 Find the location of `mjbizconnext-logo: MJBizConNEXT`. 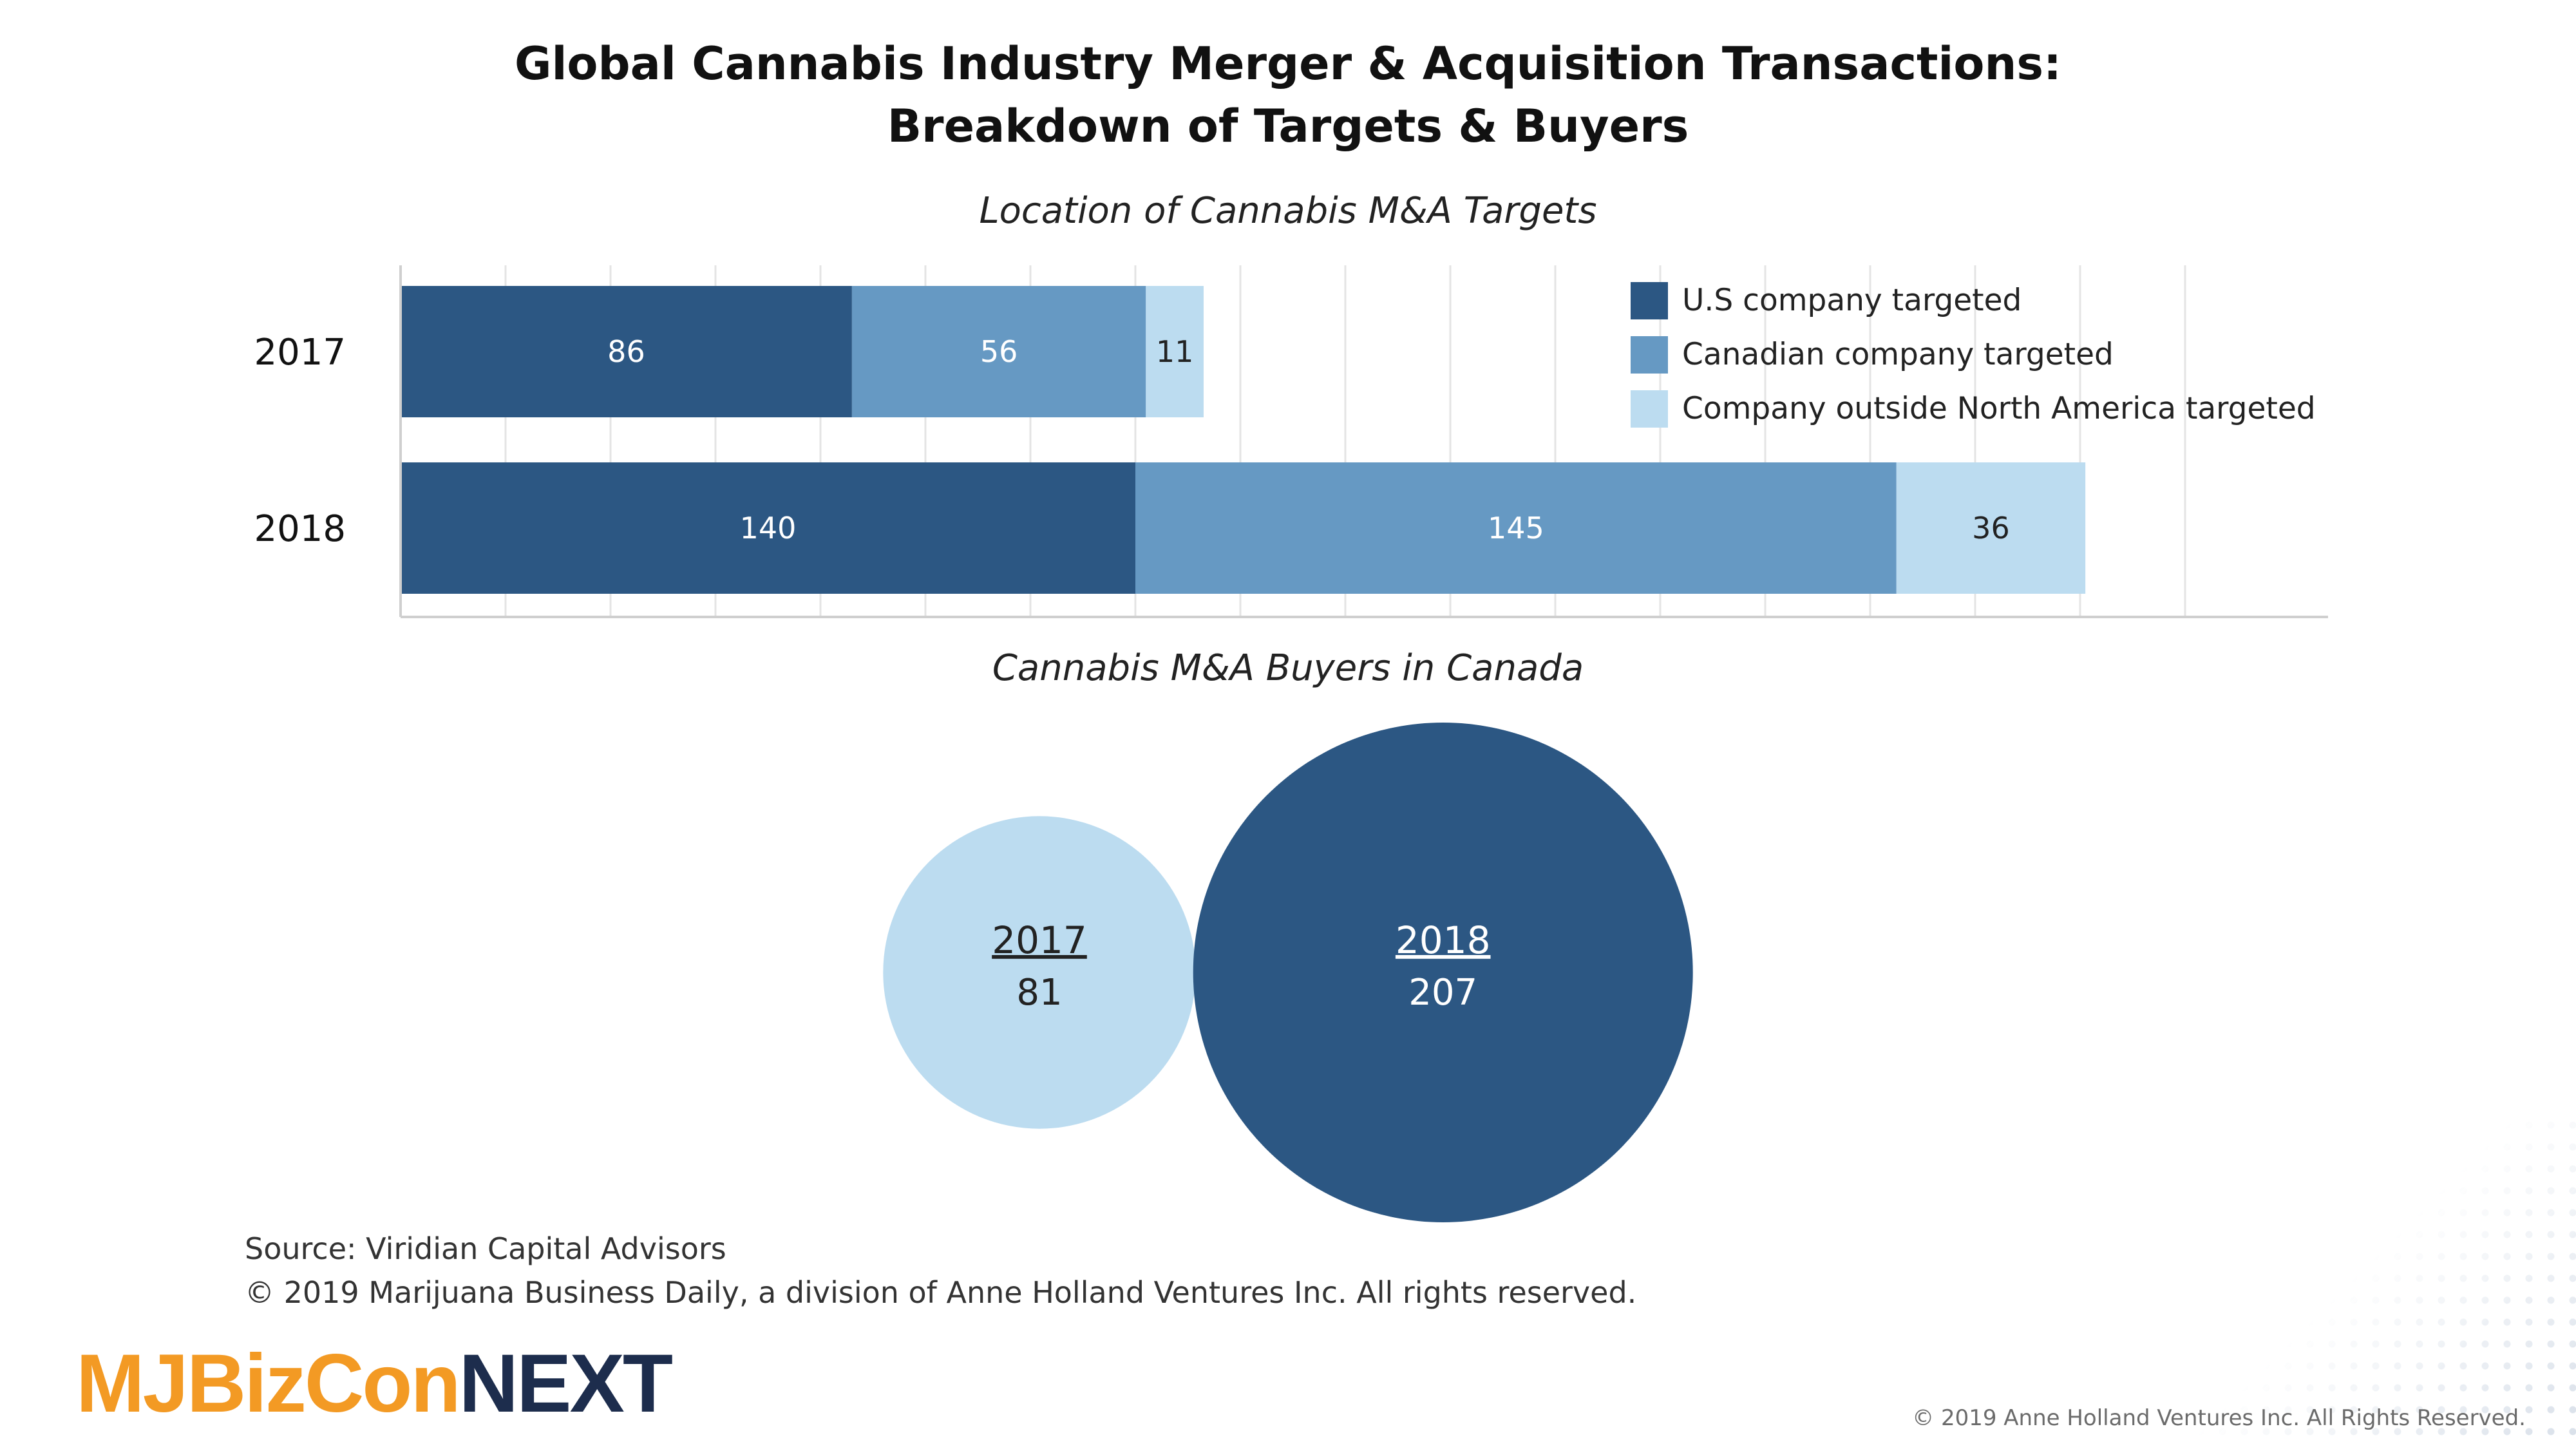

mjbizconnext-logo: MJBizConNEXT is located at coordinates (374, 1384).